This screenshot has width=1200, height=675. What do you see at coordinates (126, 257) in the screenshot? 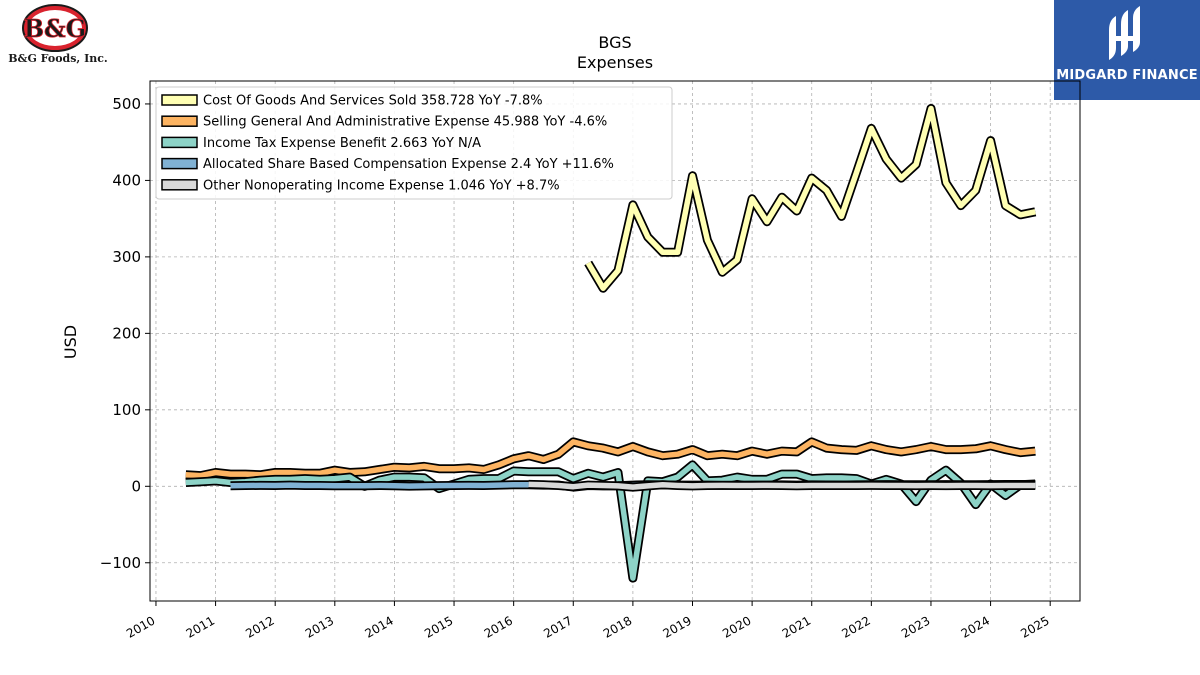
I see `y-tick-label: 300` at bounding box center [126, 257].